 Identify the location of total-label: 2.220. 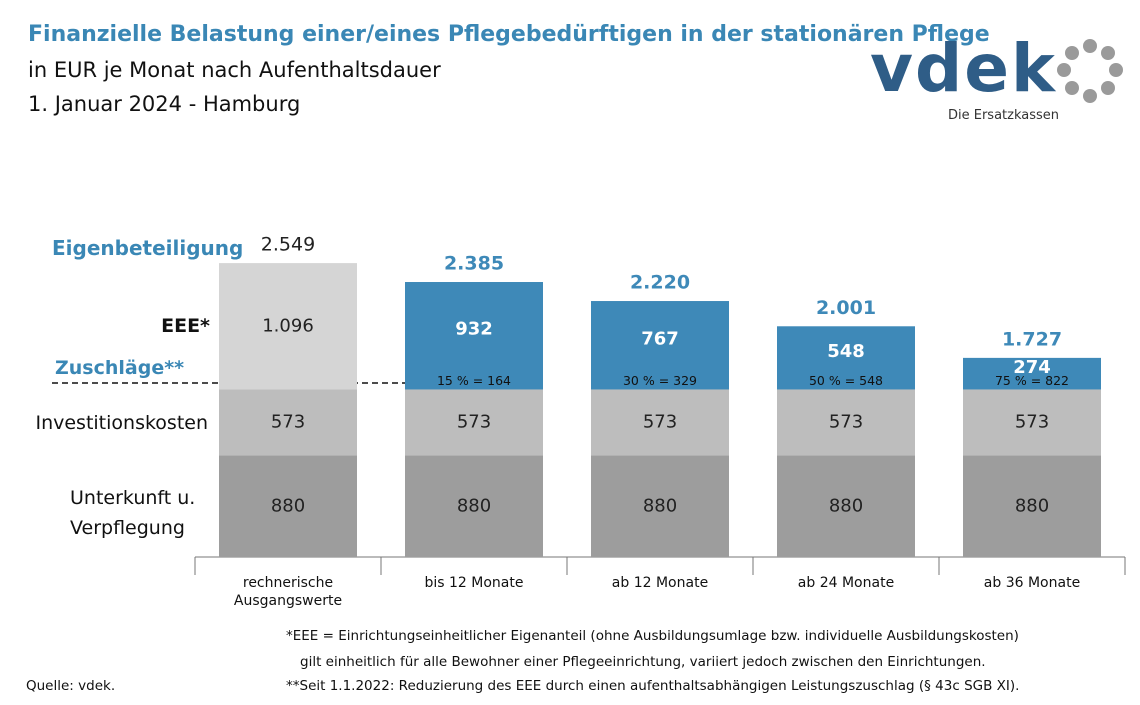
(660, 283).